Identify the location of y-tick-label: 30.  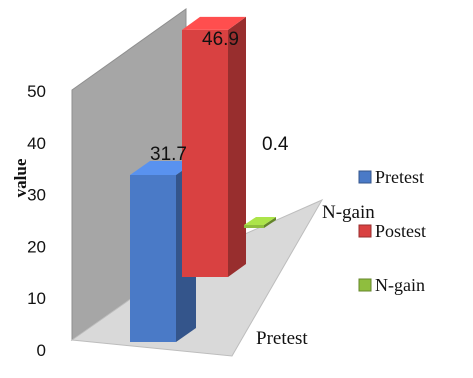
(36, 195).